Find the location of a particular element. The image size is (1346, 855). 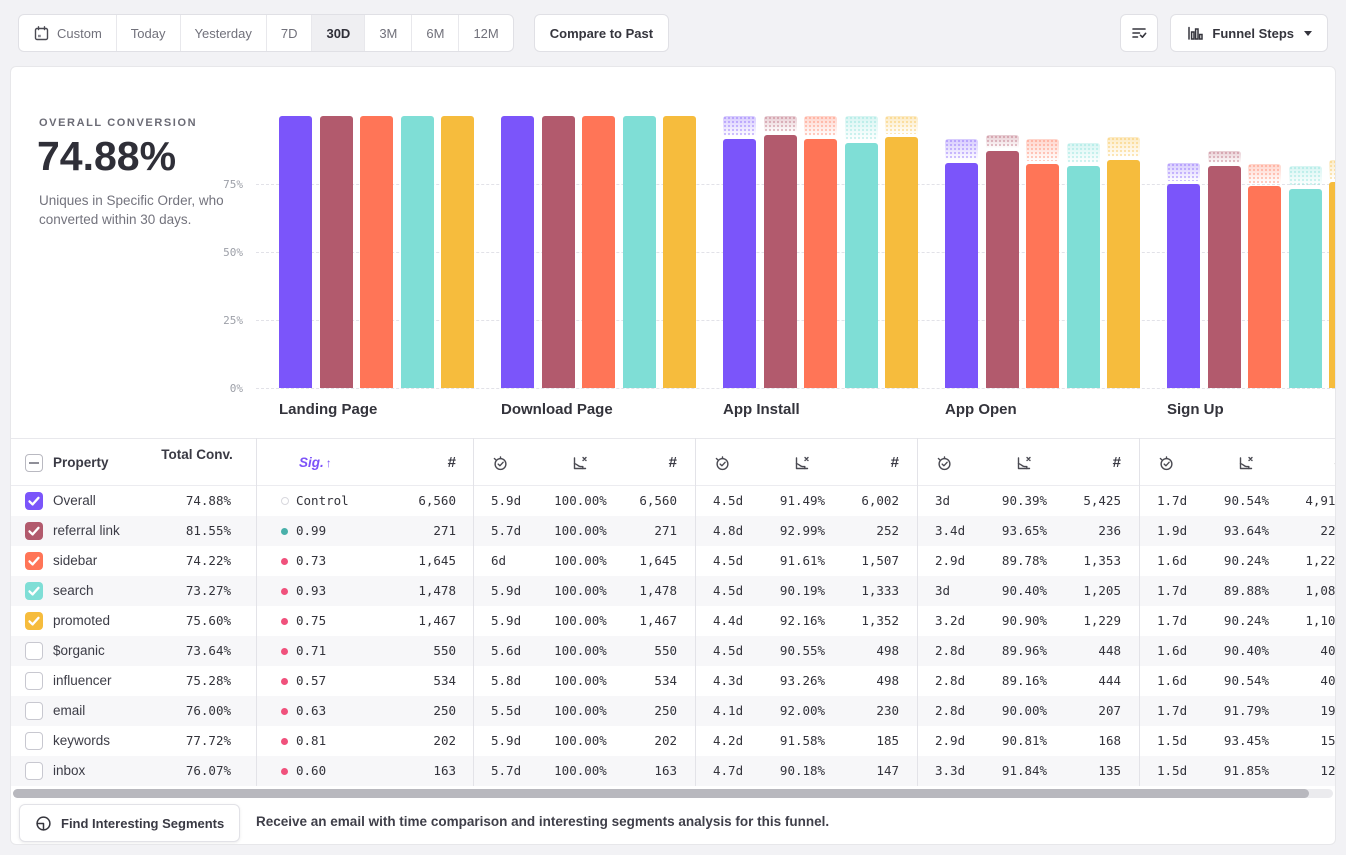

time-to-convert: 1.6d is located at coordinates (1172, 560).